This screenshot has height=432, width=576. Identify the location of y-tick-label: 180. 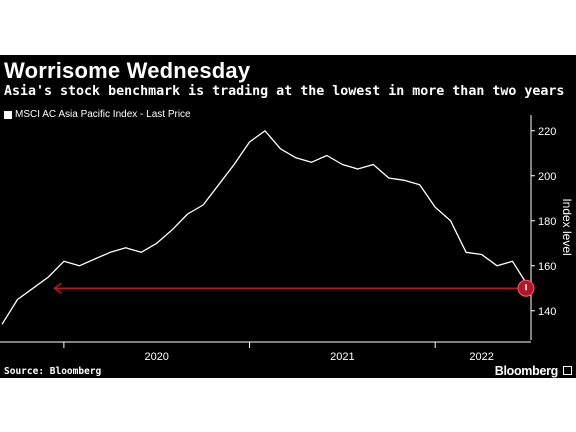
(547, 222).